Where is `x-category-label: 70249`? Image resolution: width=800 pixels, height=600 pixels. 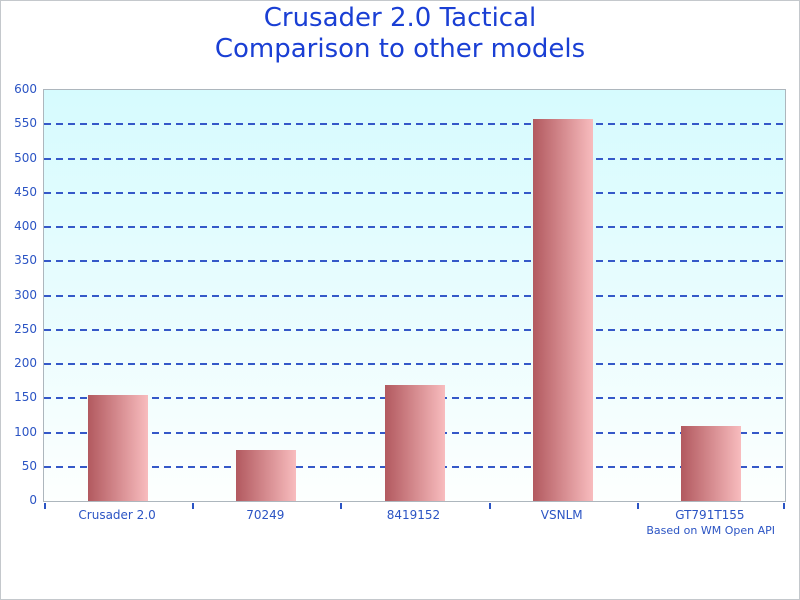 x-category-label: 70249 is located at coordinates (265, 515).